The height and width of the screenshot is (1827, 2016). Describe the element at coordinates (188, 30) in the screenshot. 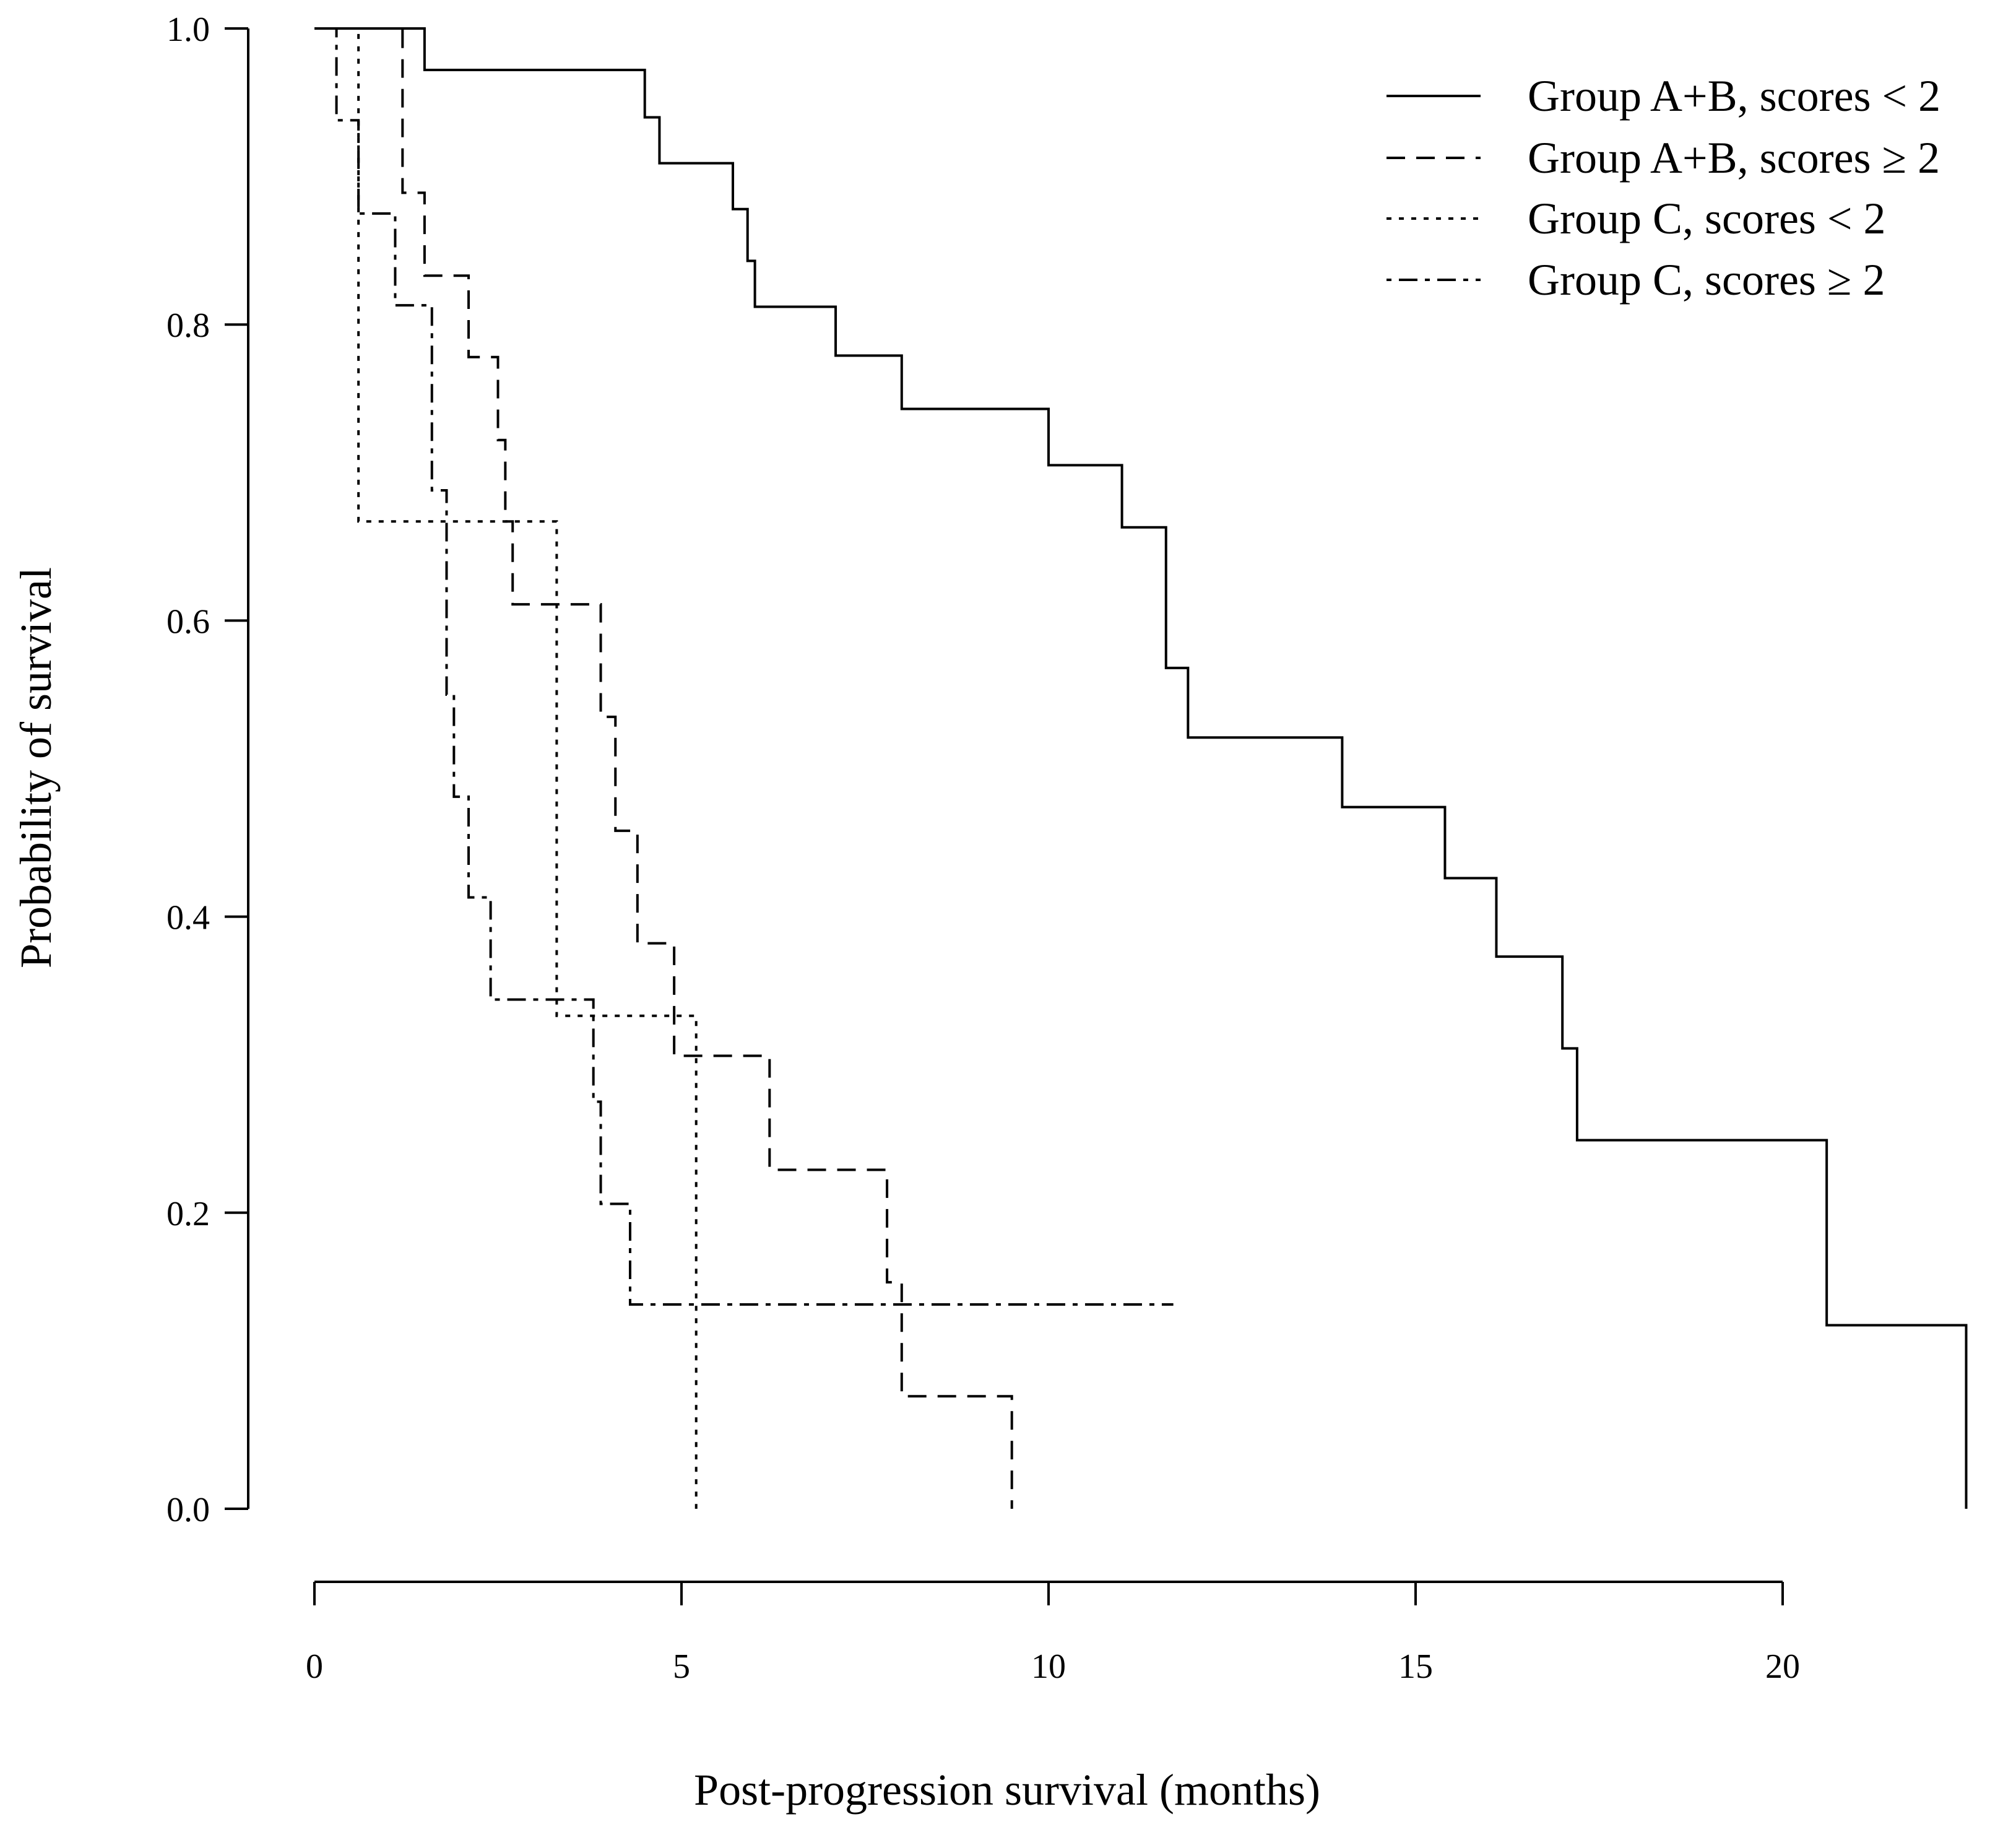

I see `y-tick-label: 1.0` at that location.